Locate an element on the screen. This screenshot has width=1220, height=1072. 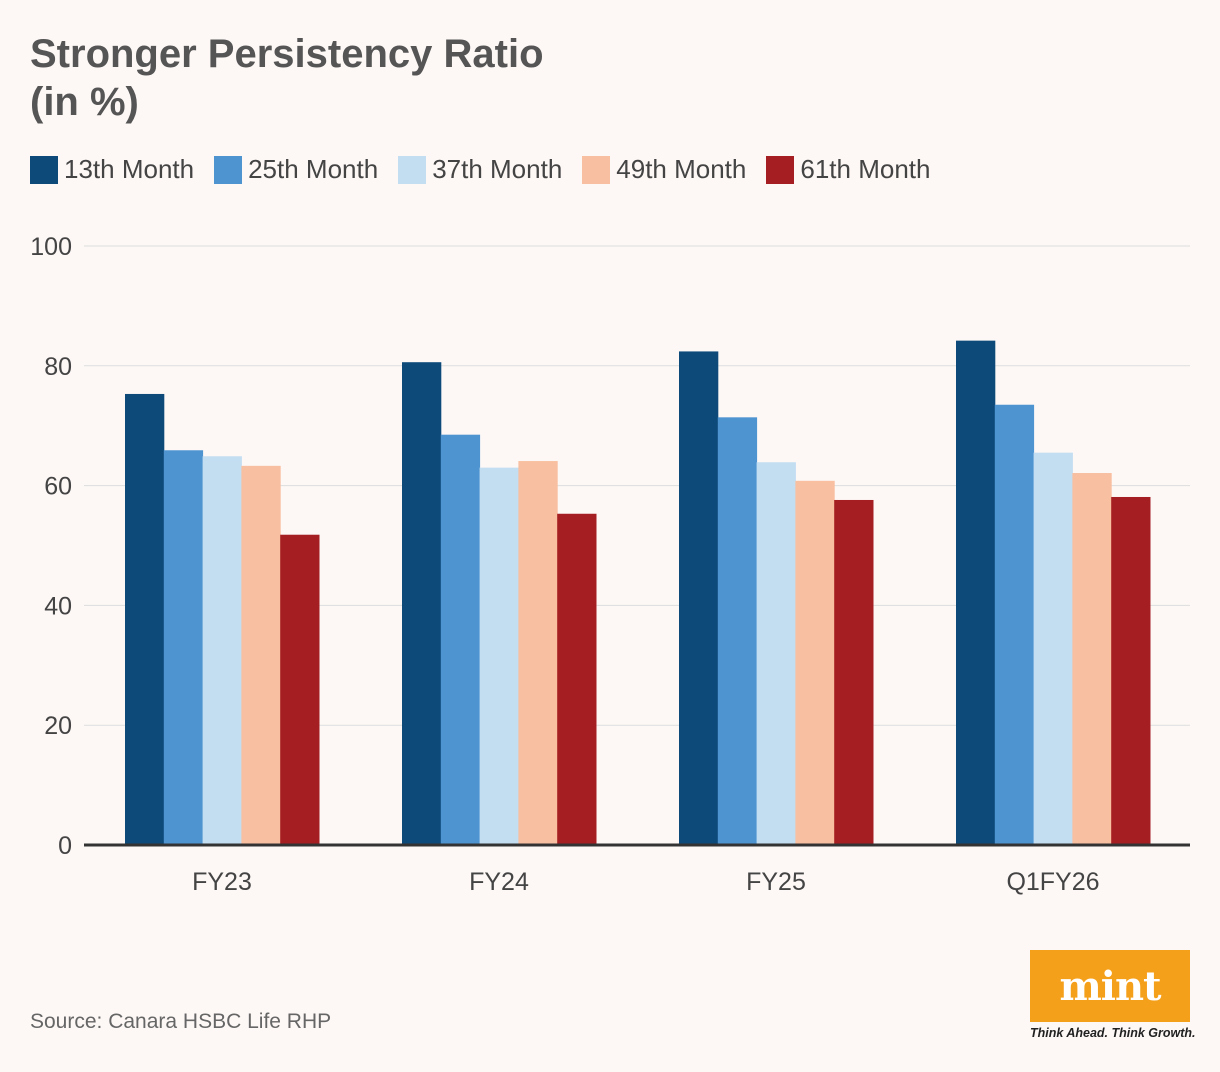
y-tick-label: 0 is located at coordinates (65, 846).